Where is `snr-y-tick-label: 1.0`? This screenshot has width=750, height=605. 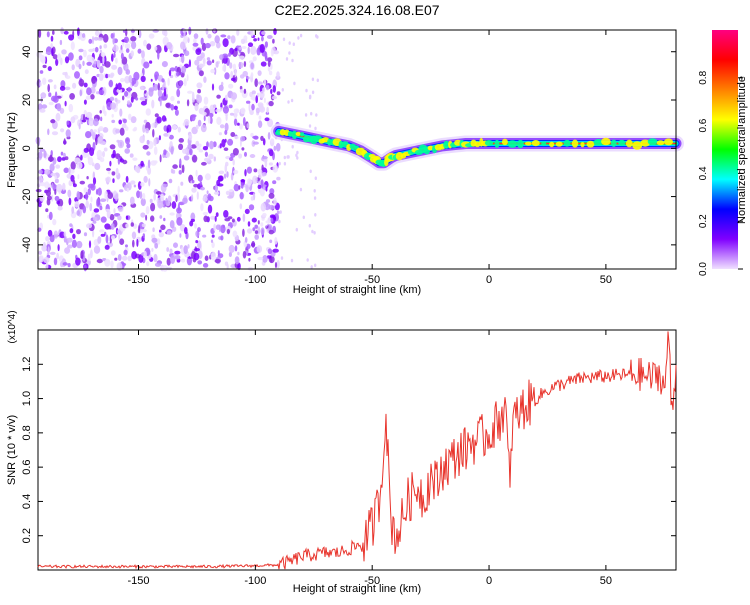 snr-y-tick-label: 1.0 is located at coordinates (27, 398).